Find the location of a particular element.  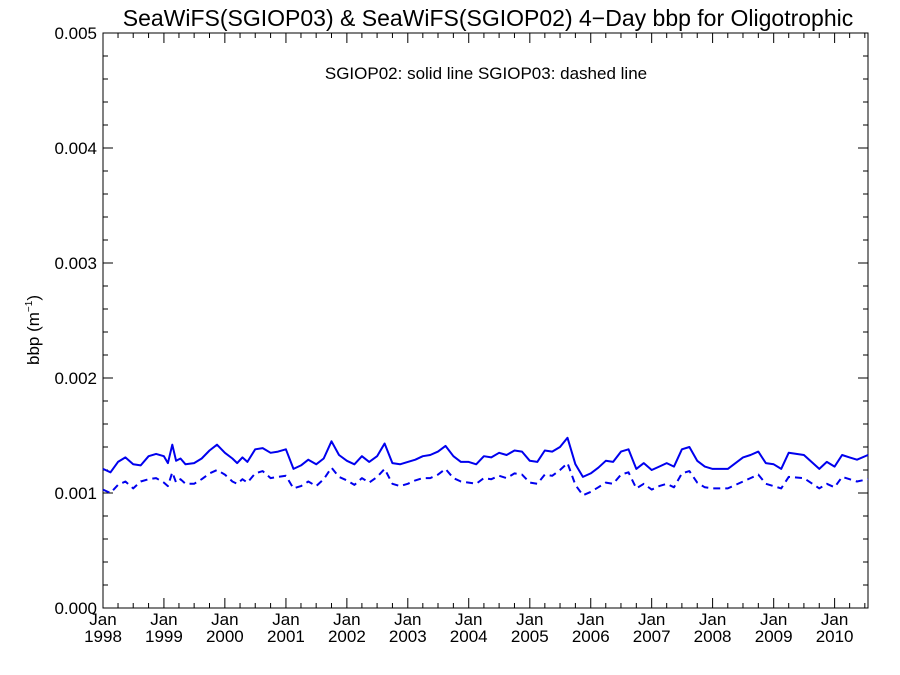

x-tick-label-year: 2003 is located at coordinates (408, 636).